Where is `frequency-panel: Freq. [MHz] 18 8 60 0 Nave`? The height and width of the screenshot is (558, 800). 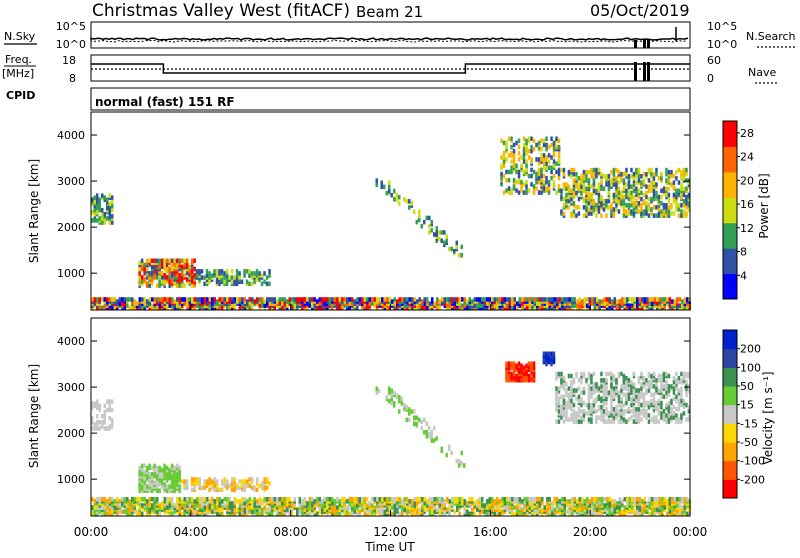 frequency-panel: Freq. [MHz] 18 8 60 0 Nave is located at coordinates (389, 69).